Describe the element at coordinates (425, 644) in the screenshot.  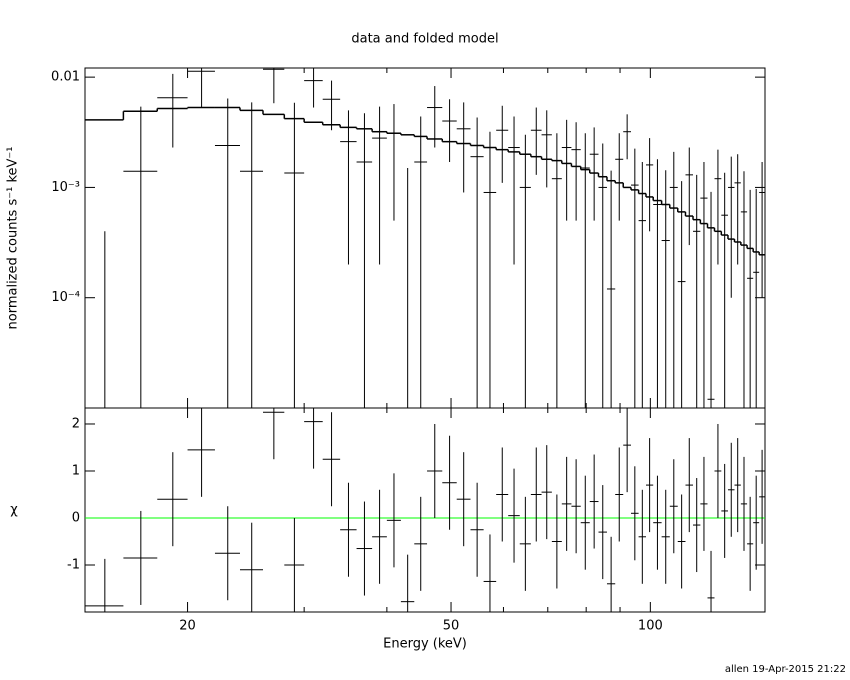
I see `x-axis-label: Energy (keV)` at that location.